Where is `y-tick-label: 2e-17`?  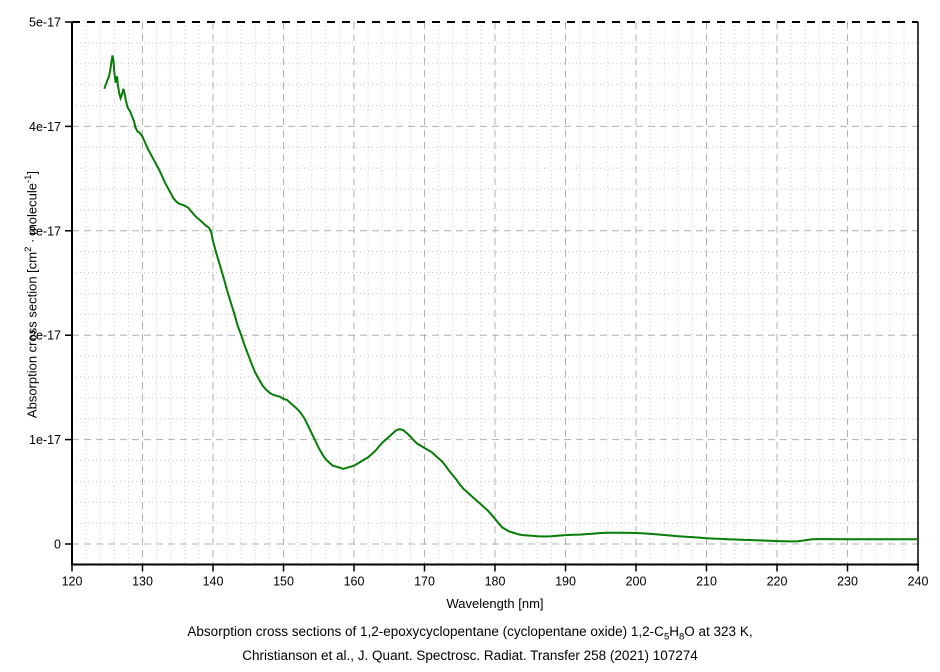 y-tick-label: 2e-17 is located at coordinates (45, 336).